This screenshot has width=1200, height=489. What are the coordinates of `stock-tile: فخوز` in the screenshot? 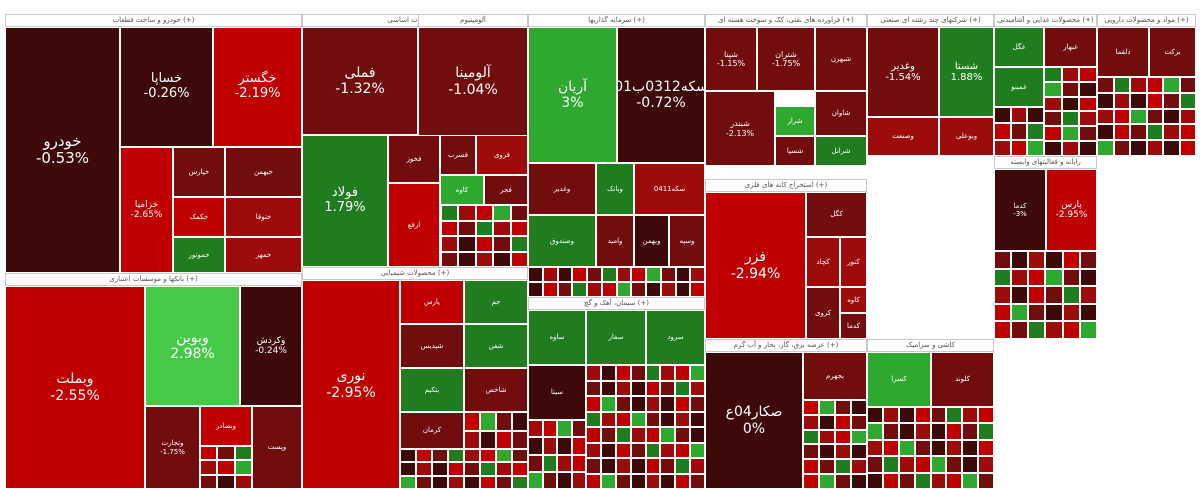 It's located at (414, 159).